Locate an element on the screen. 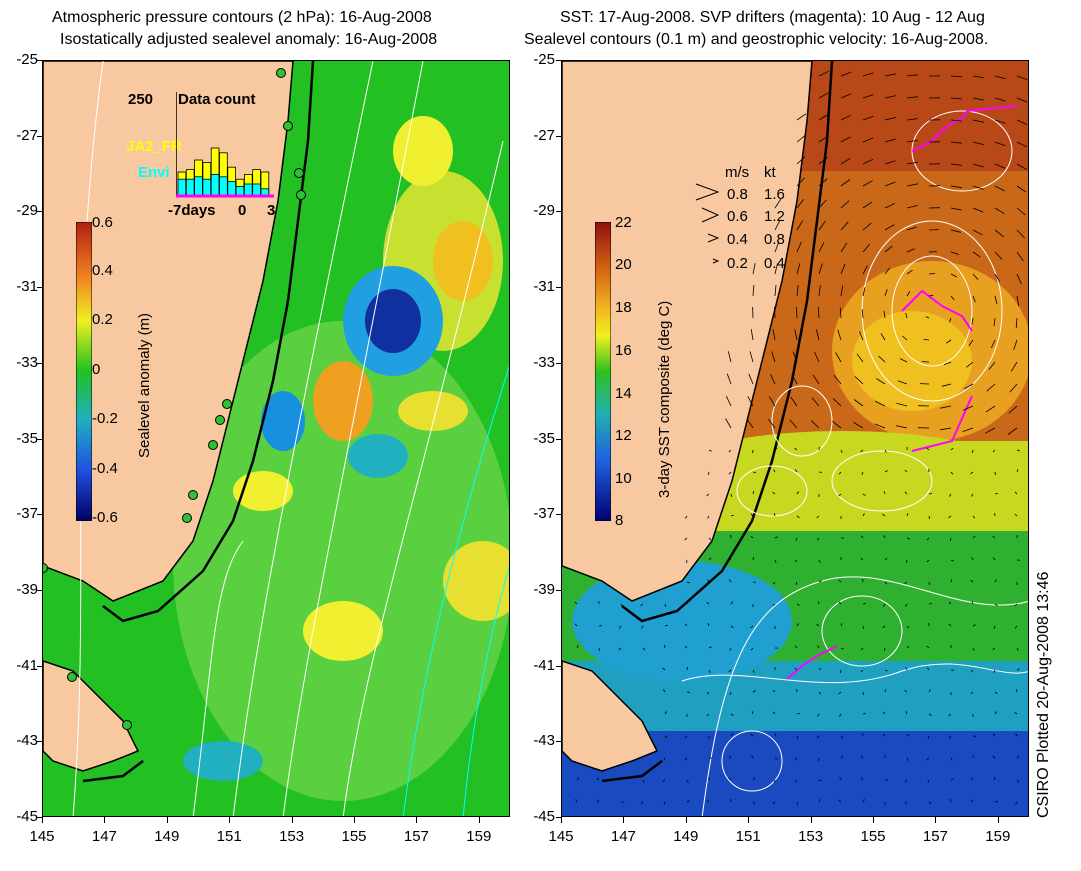  lon-label: 157 is located at coordinates (935, 836).